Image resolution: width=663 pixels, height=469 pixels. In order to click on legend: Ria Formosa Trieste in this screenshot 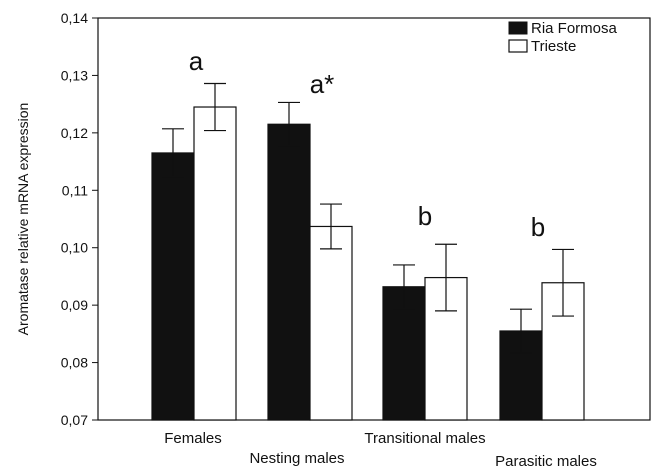, I will do `click(563, 37)`.